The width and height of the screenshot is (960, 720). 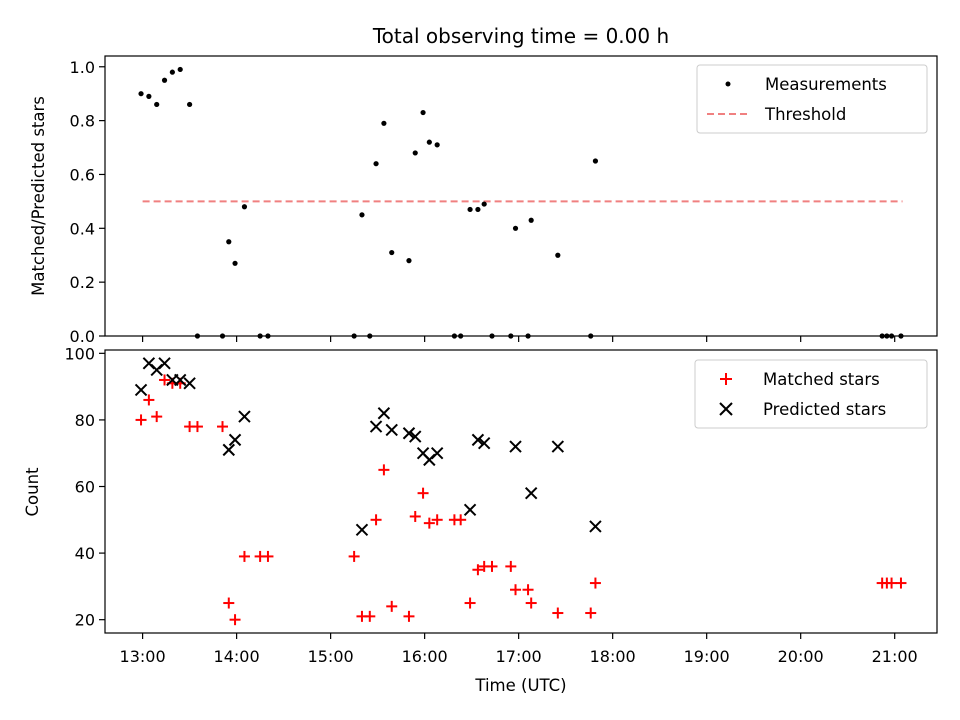 I want to click on x-tick-label: 19:00, so click(x=707, y=656).